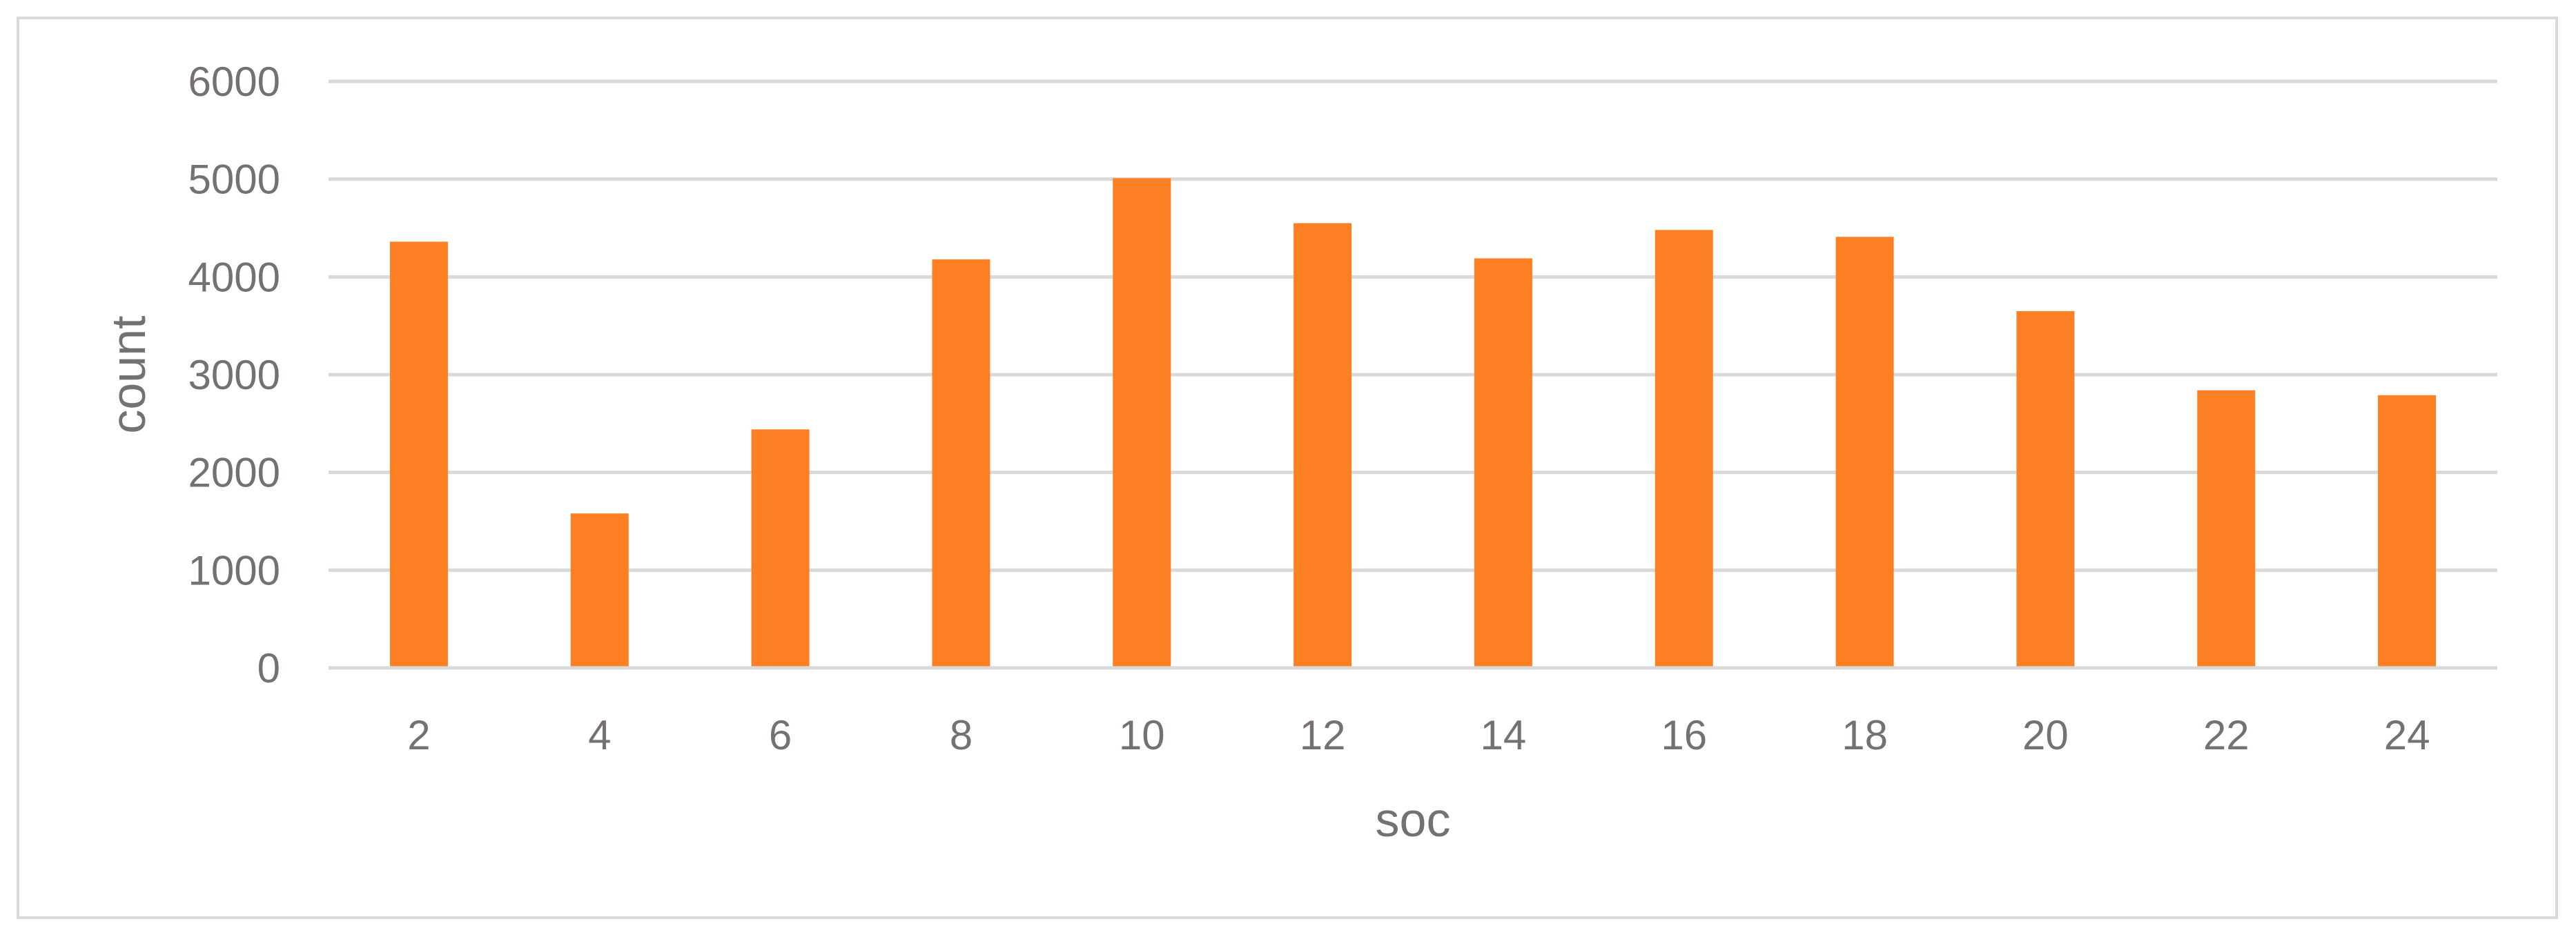  Describe the element at coordinates (268, 668) in the screenshot. I see `y-tick-label: 0` at that location.